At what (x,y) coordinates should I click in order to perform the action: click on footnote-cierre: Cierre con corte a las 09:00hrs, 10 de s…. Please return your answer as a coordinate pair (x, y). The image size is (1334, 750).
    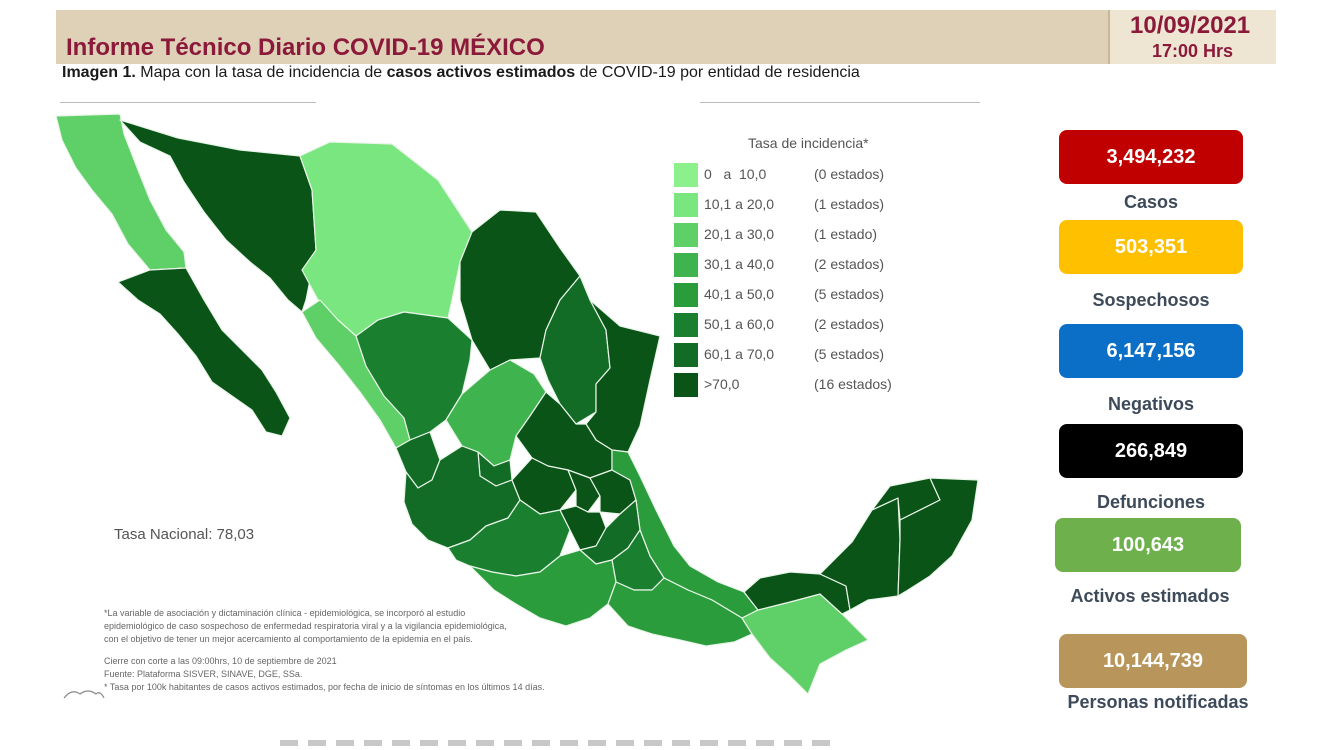
    Looking at the image, I should click on (220, 661).